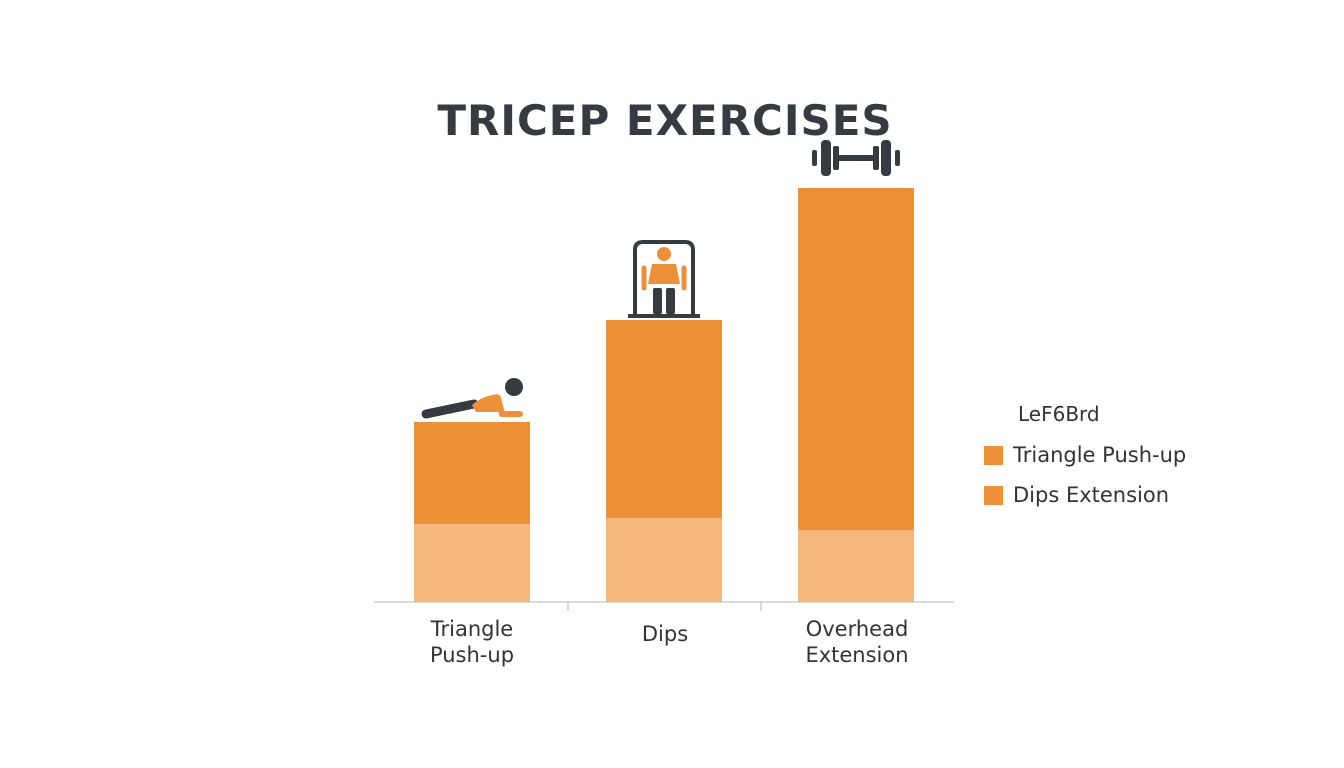 The width and height of the screenshot is (1344, 768). What do you see at coordinates (857, 642) in the screenshot?
I see `category-label-overhead-extension: Overhead Extension` at bounding box center [857, 642].